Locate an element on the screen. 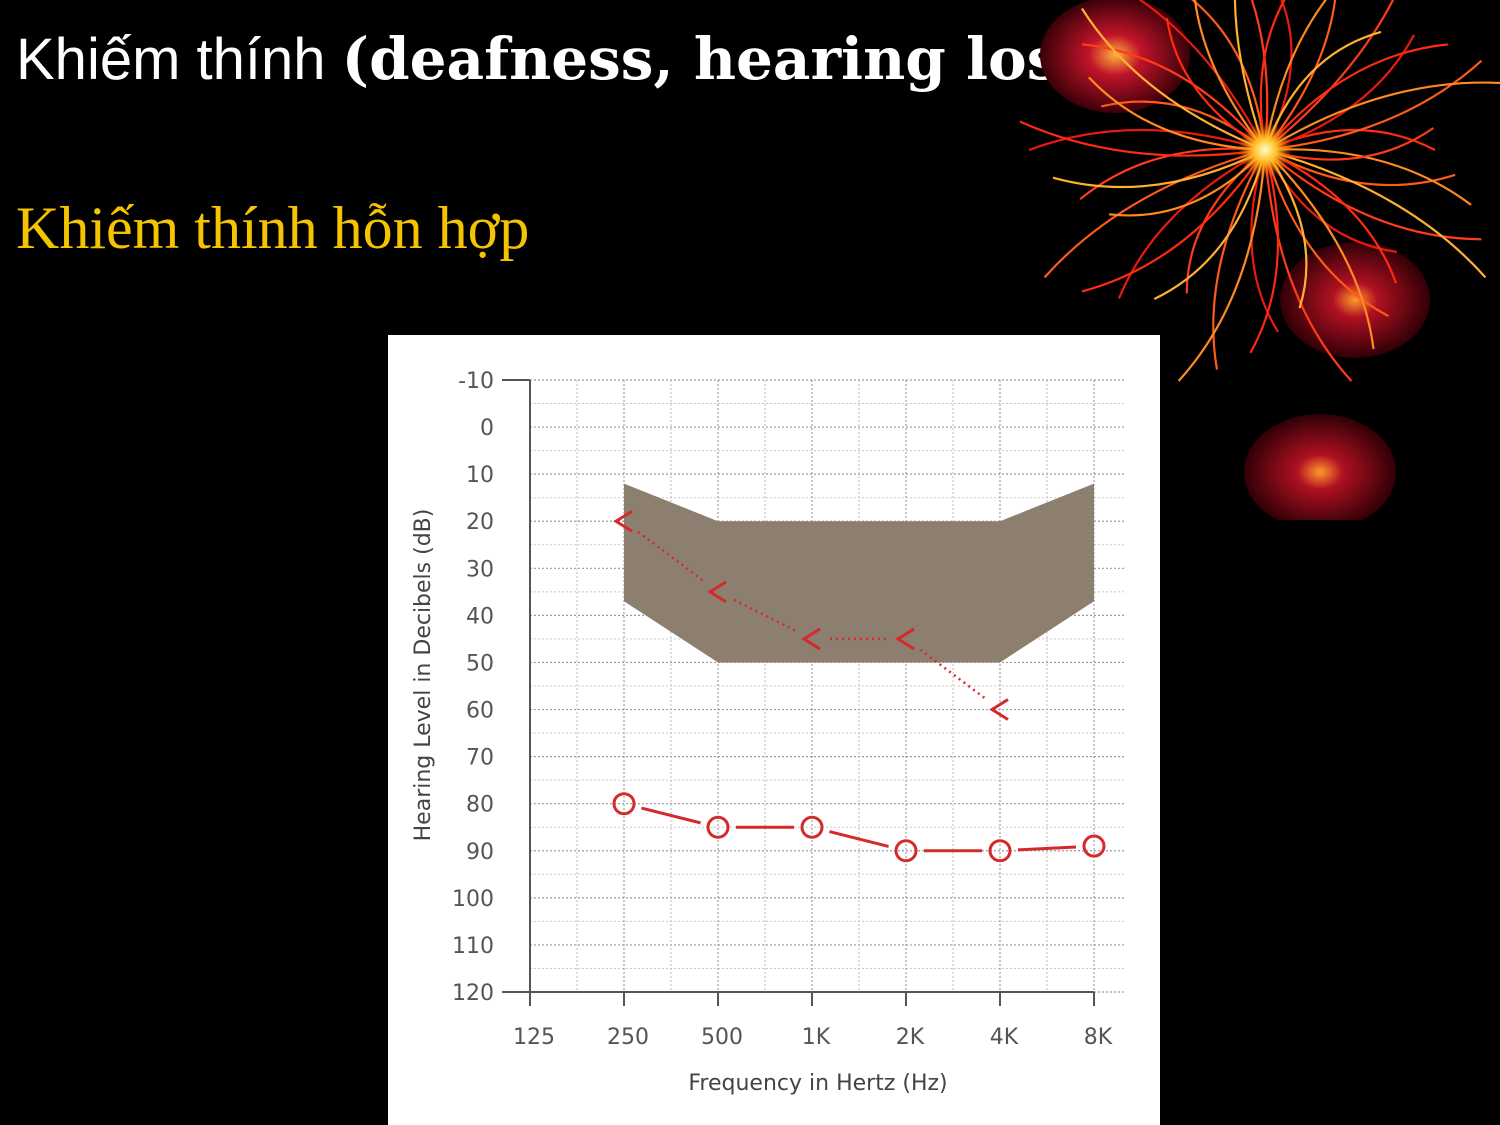 The width and height of the screenshot is (1500, 1125). y-tick-label: 50 is located at coordinates (480, 663).